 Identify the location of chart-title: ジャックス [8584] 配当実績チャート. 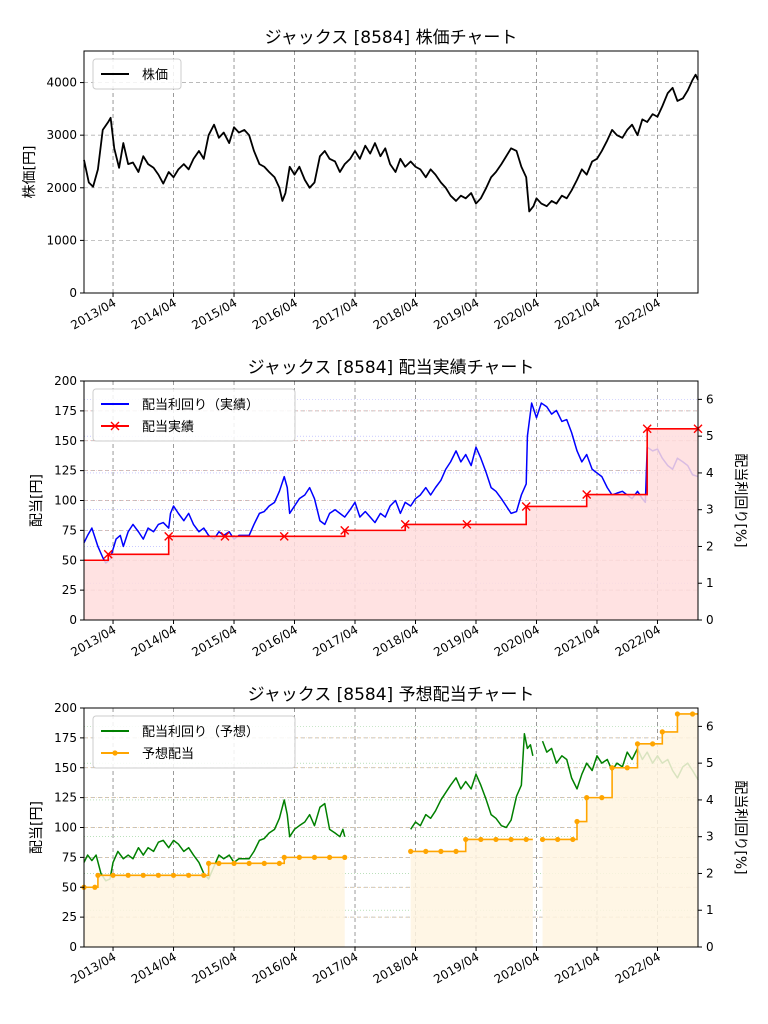
(391, 368).